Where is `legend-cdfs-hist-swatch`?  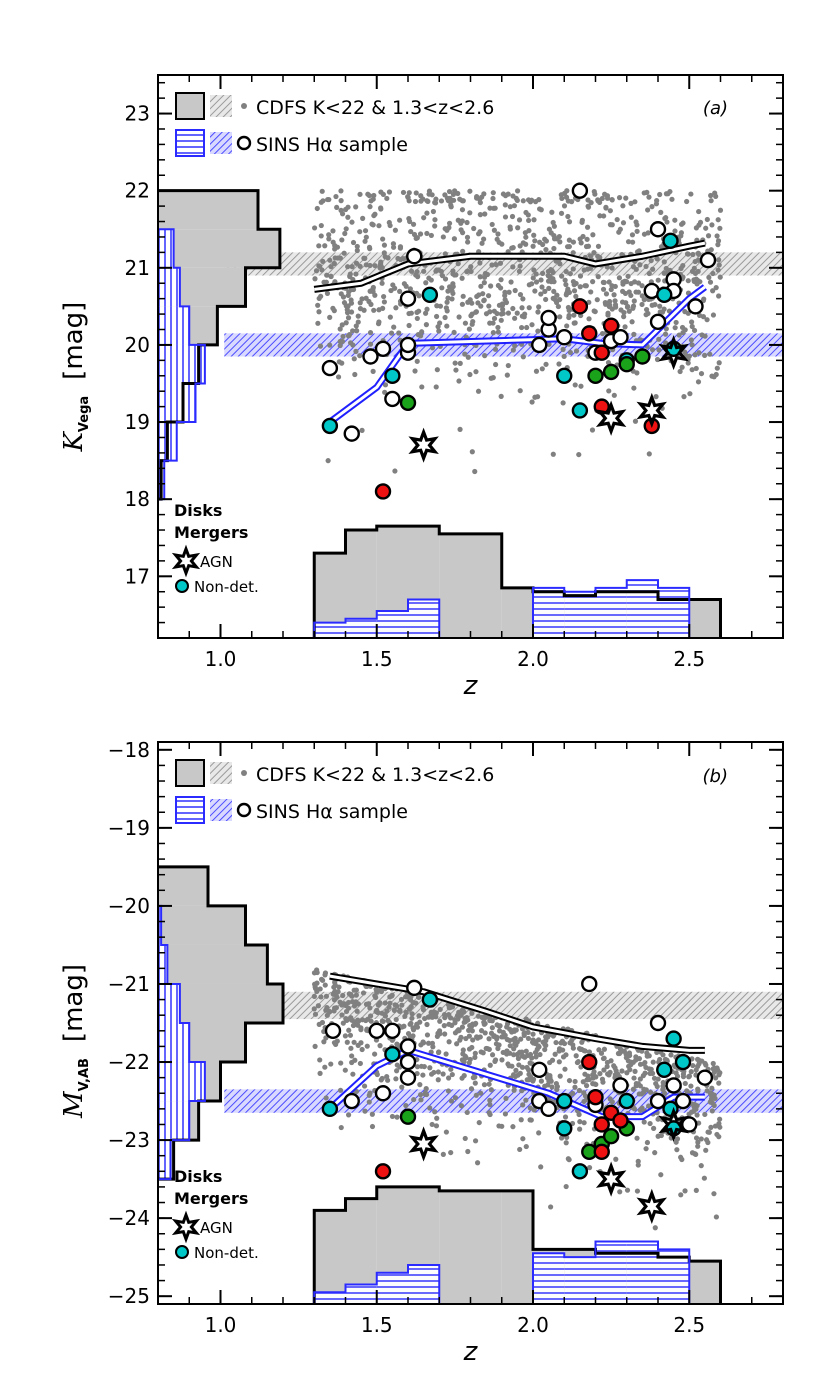
legend-cdfs-hist-swatch is located at coordinates (190, 106).